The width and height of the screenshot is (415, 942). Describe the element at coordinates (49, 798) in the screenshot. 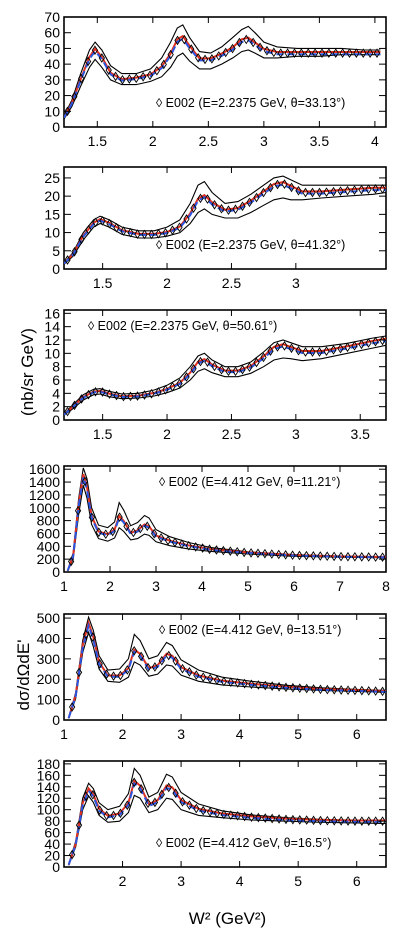

I see `y-tick-label: 120` at that location.